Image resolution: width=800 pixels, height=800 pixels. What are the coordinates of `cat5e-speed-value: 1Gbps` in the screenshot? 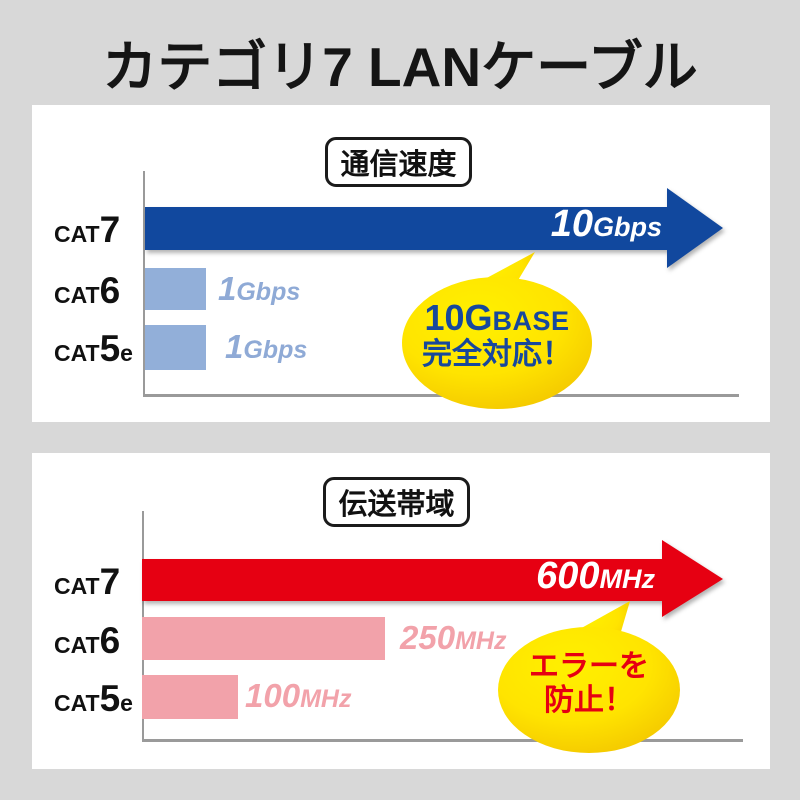 It's located at (266, 347).